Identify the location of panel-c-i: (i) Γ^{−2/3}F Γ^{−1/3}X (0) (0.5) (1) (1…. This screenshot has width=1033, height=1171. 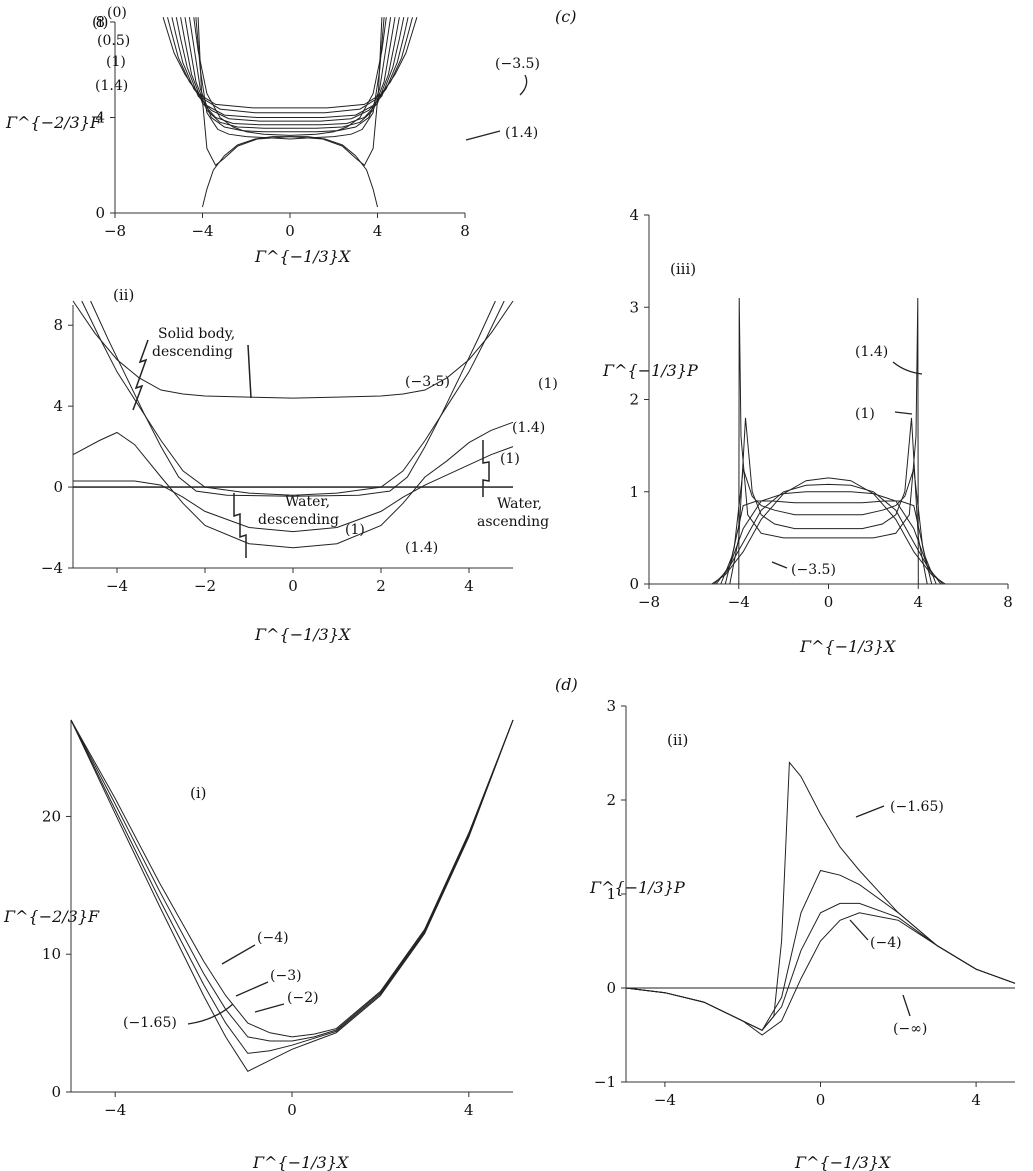
(272, 135).